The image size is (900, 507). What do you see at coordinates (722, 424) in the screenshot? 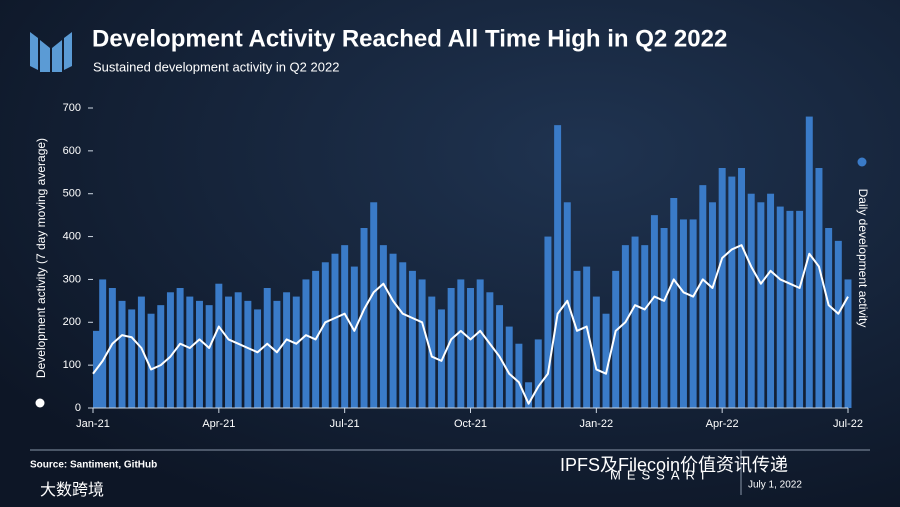
I see `x-tick-label: Apr-22` at bounding box center [722, 424].